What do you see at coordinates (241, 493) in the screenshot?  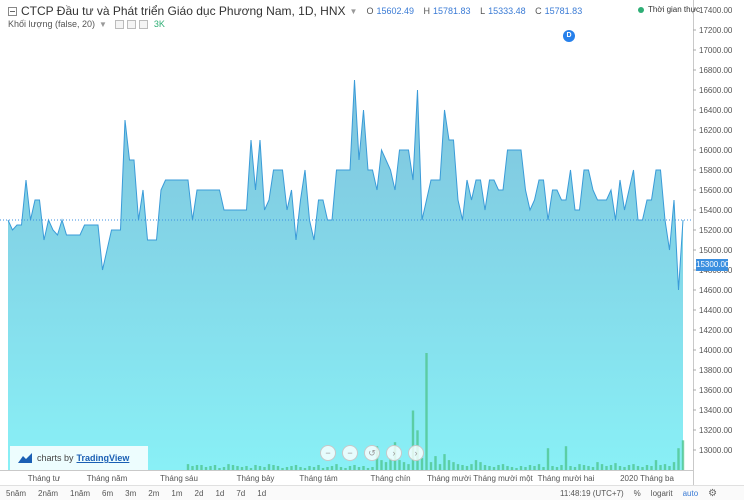 I see `range-7d-button: 7d` at bounding box center [241, 493].